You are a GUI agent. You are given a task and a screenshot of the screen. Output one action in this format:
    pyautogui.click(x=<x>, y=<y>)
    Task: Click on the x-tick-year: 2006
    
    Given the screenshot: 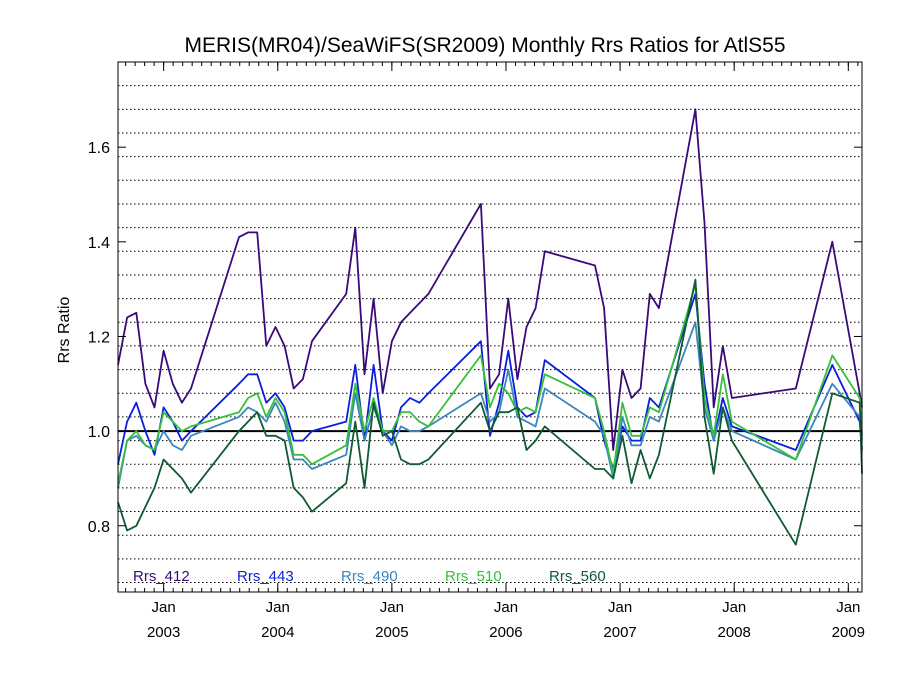 What is the action you would take?
    pyautogui.click(x=505, y=632)
    